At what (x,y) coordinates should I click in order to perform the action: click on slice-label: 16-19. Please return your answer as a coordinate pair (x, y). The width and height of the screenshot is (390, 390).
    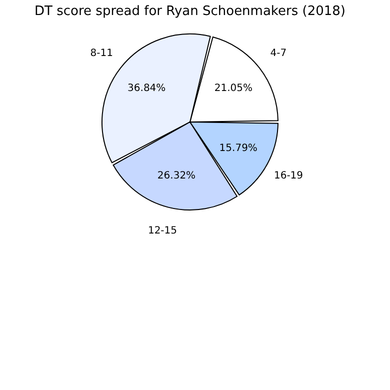
    Looking at the image, I should click on (289, 176).